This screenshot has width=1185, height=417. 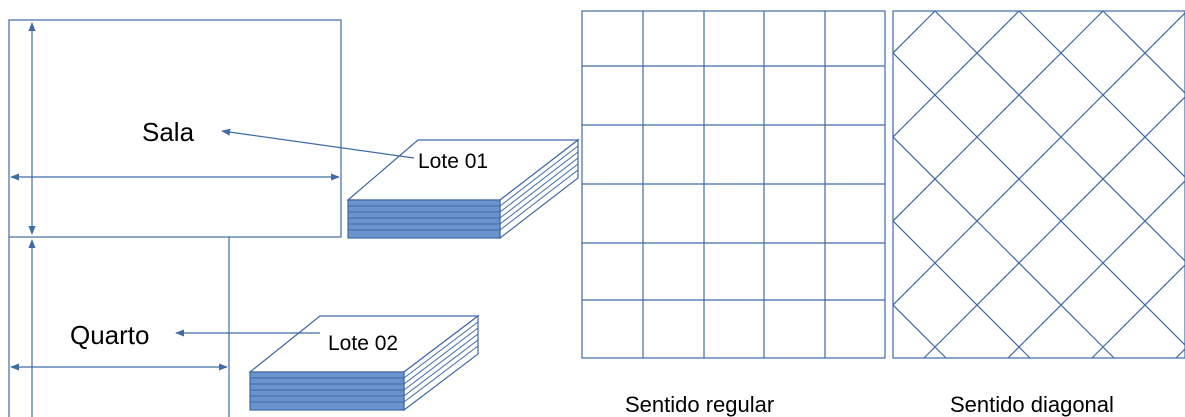 What do you see at coordinates (1032, 404) in the screenshot?
I see `diagonal-pattern-caption: Sentido diagonal` at bounding box center [1032, 404].